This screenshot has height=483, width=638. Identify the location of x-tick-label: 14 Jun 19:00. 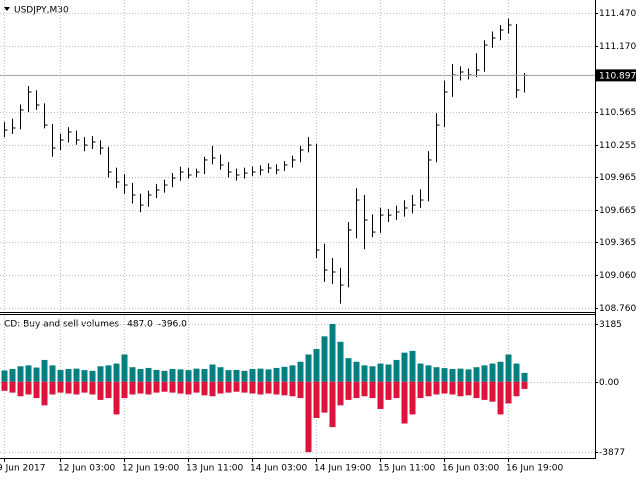
(342, 469).